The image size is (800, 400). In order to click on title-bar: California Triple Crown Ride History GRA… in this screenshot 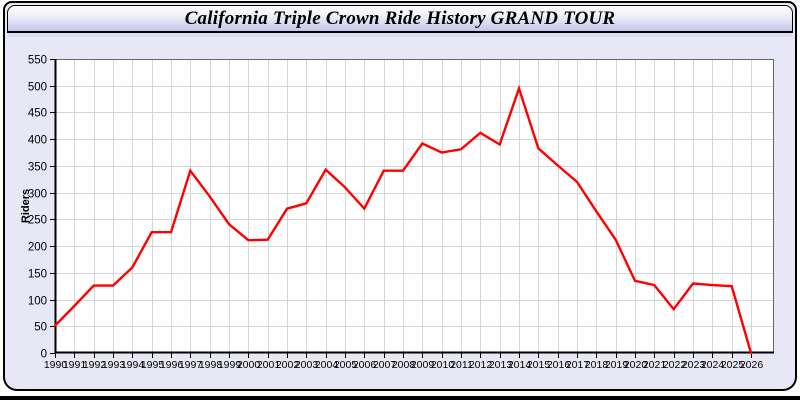, I will do `click(400, 19)`.